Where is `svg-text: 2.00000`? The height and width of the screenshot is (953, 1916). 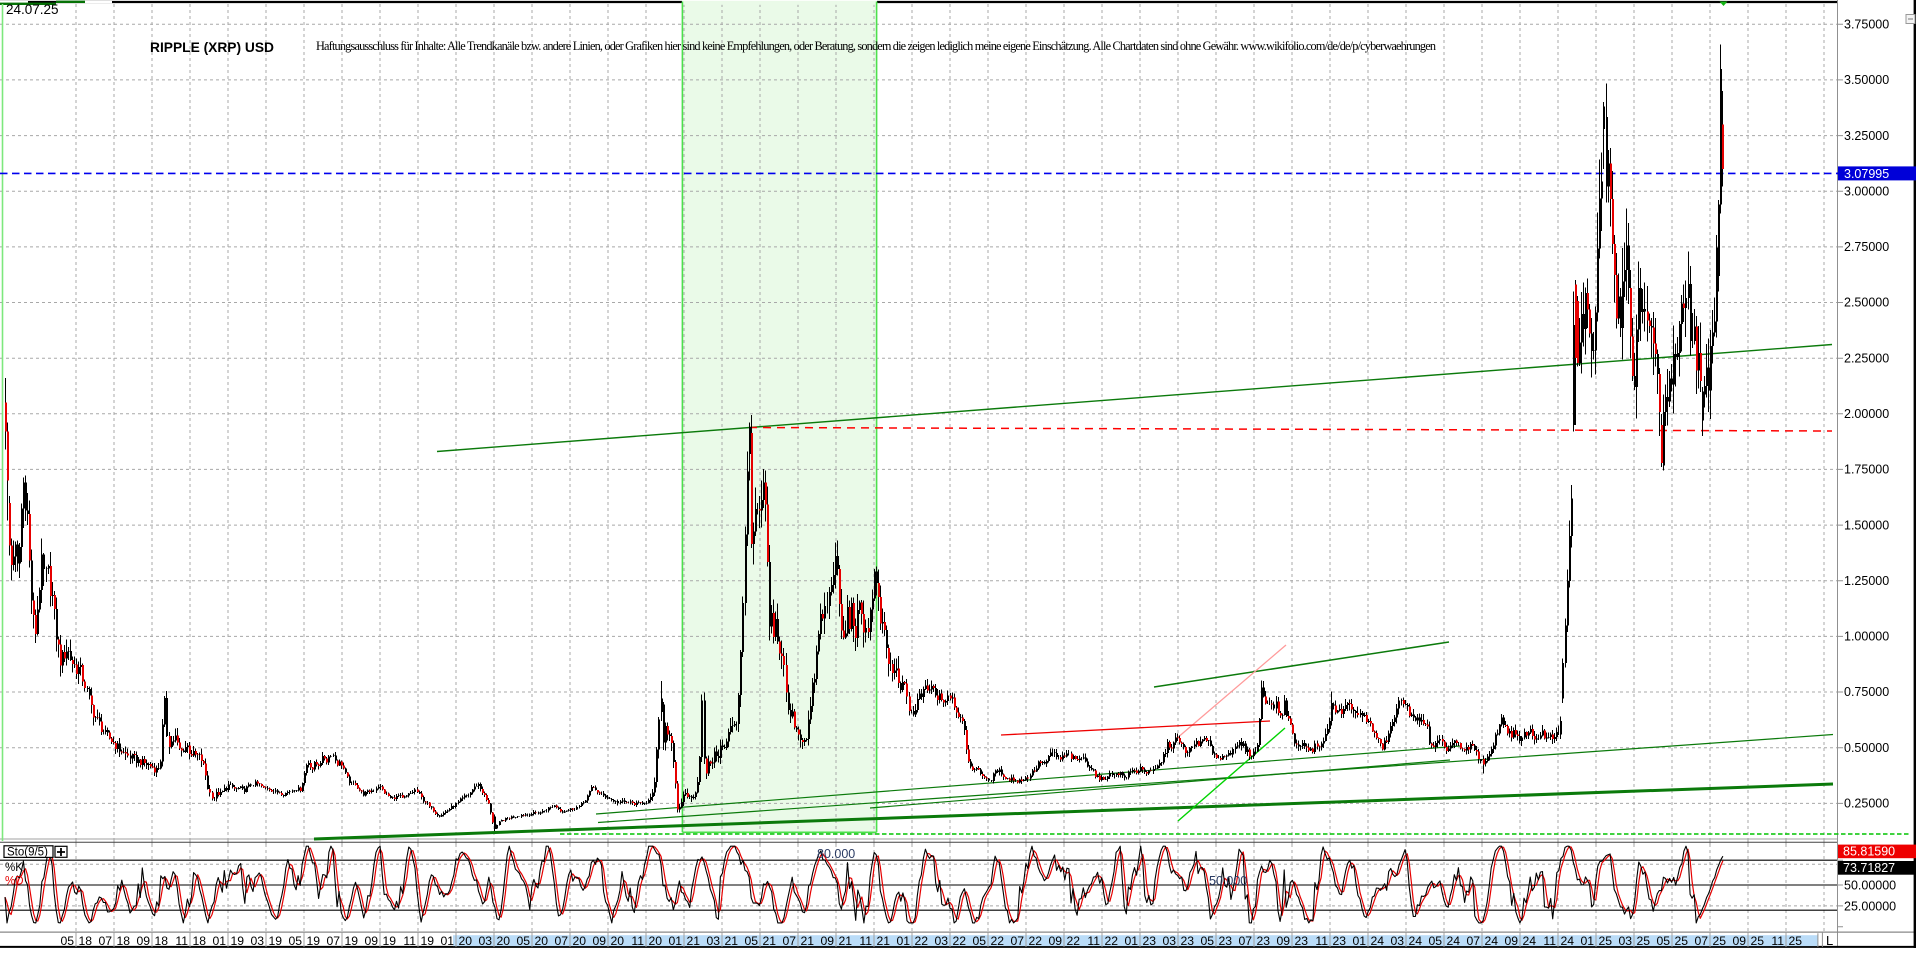
svg-text: 2.00000 is located at coordinates (1866, 414).